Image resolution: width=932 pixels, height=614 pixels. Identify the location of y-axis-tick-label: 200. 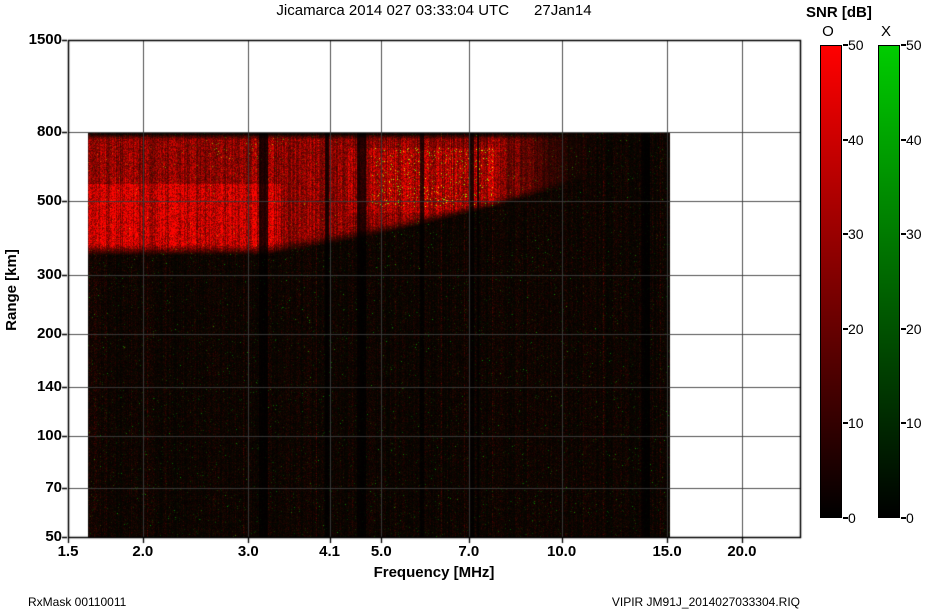
(49, 334).